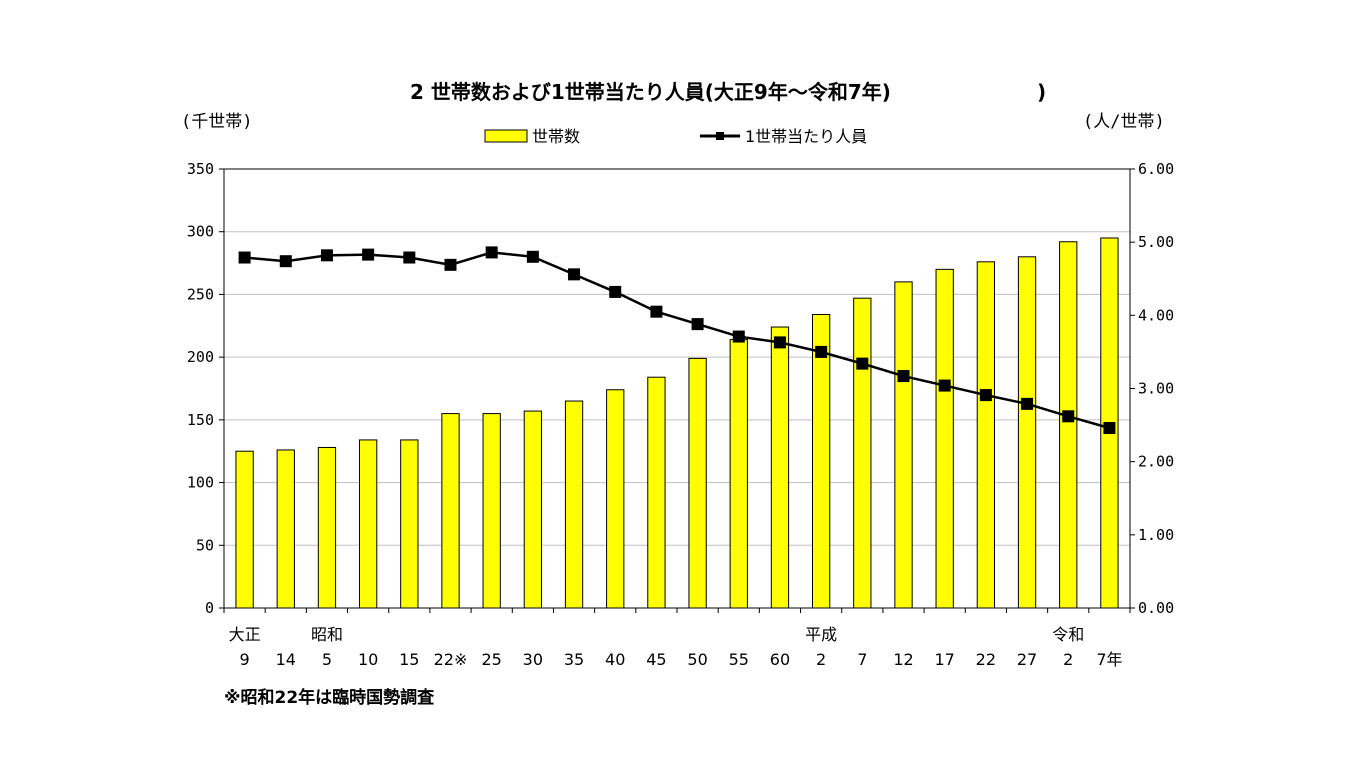  I want to click on x-tick-label: 22※, so click(451, 659).